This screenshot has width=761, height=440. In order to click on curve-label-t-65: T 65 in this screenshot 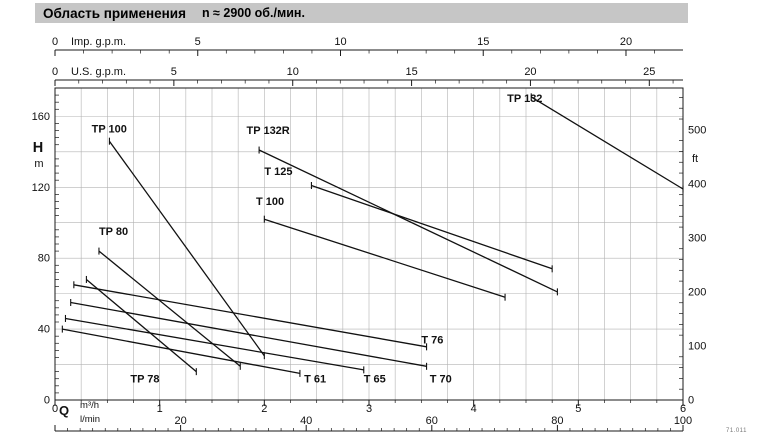, I will do `click(375, 379)`.